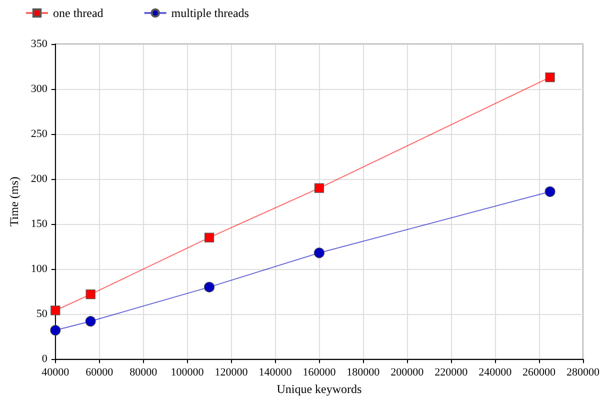 The width and height of the screenshot is (608, 400). What do you see at coordinates (231, 372) in the screenshot?
I see `x-tick-label: 120000` at bounding box center [231, 372].